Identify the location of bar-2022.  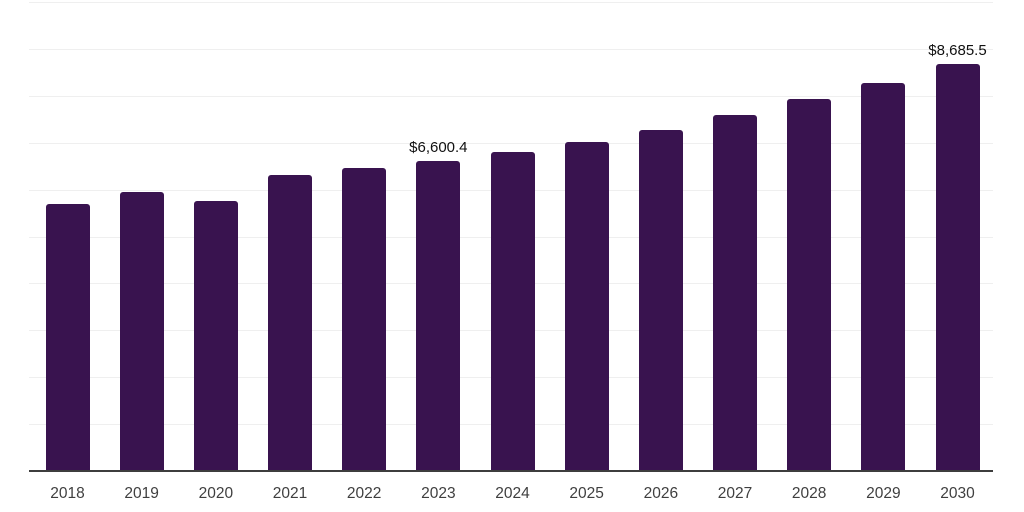
(364, 319).